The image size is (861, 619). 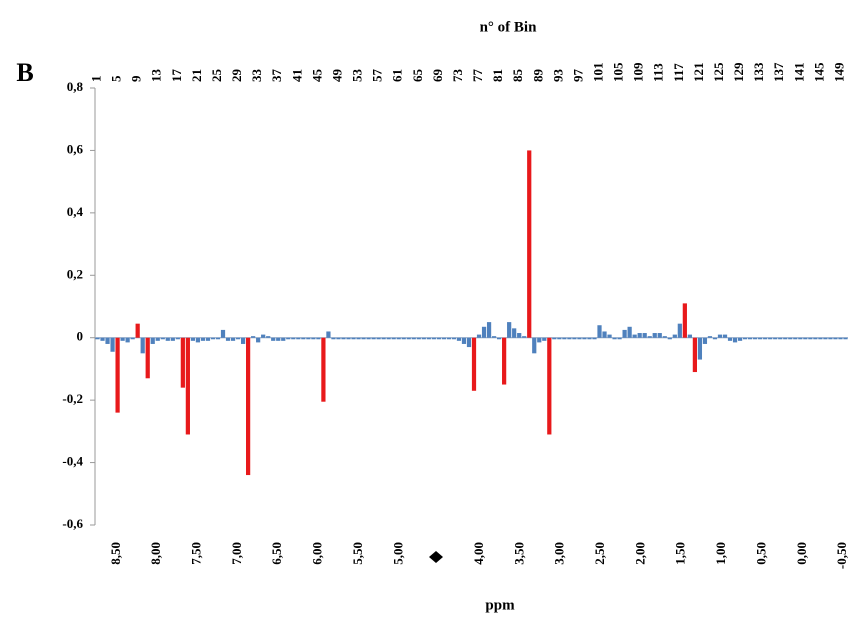 I want to click on x-tick-label: 3,00, so click(x=559, y=553).